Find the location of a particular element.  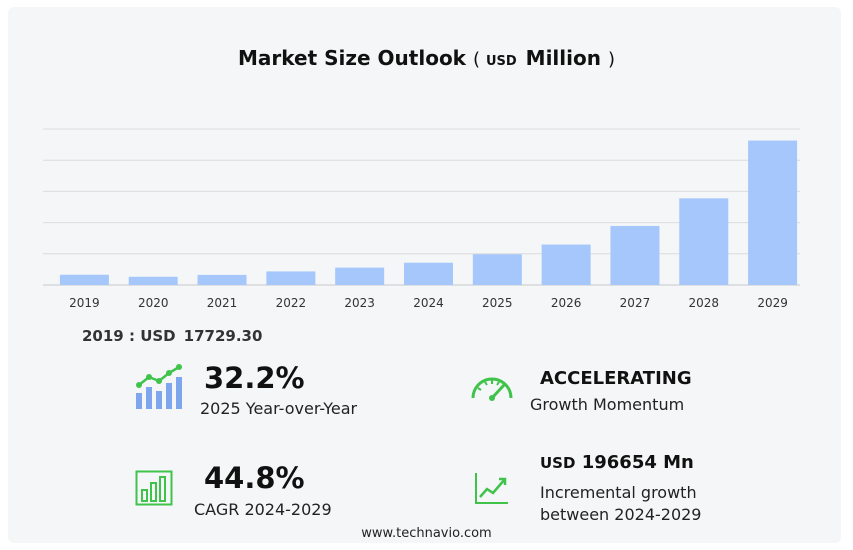

incremental-label-line1: Incremental growth is located at coordinates (618, 492).